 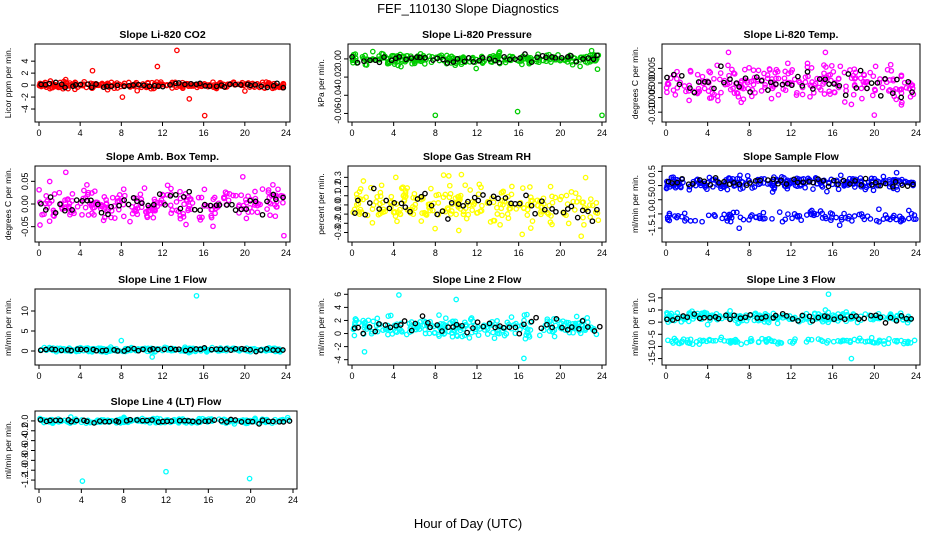 What do you see at coordinates (38, 376) in the screenshot?
I see `x-tick-label: 0` at bounding box center [38, 376].